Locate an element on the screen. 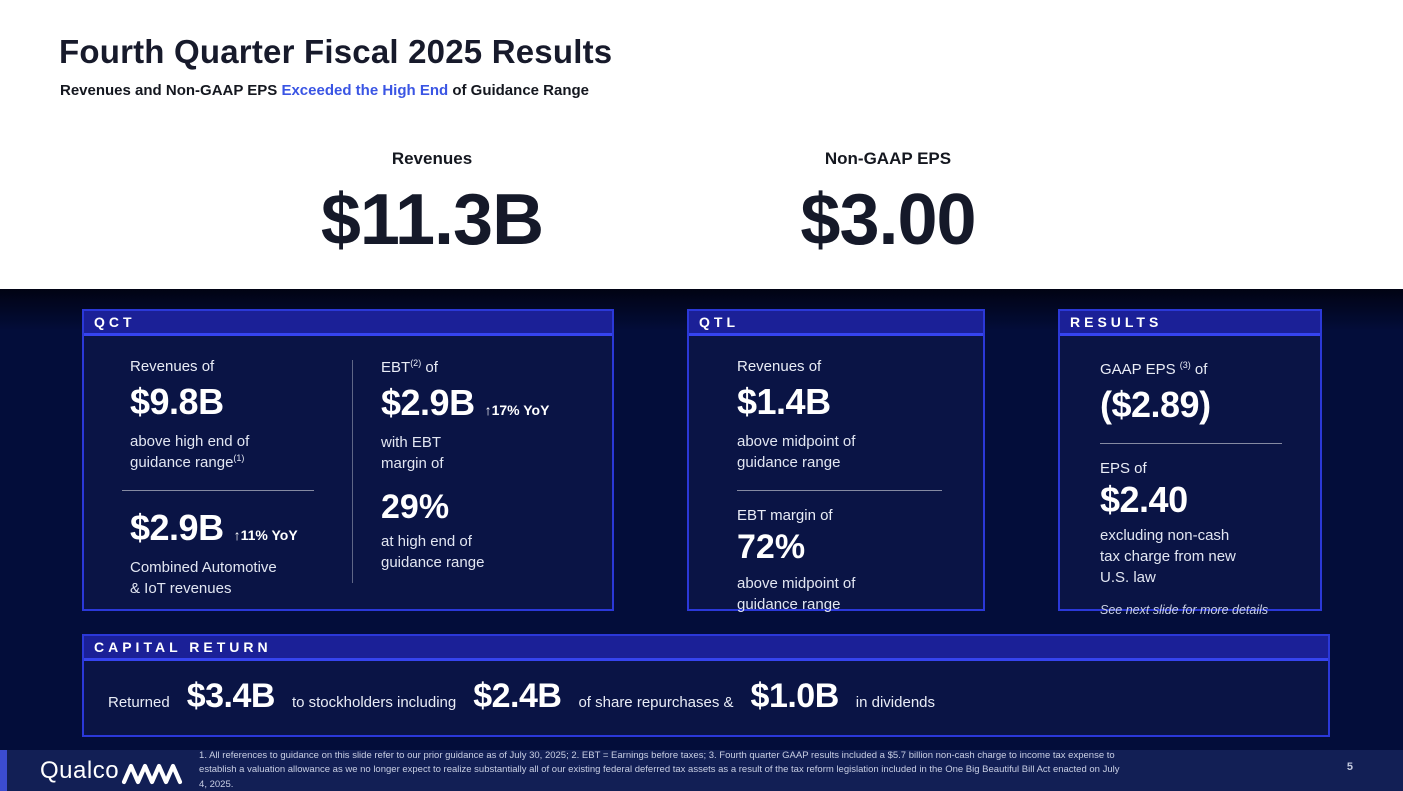  qtl-revenue-label: Revenues of is located at coordinates (779, 366).